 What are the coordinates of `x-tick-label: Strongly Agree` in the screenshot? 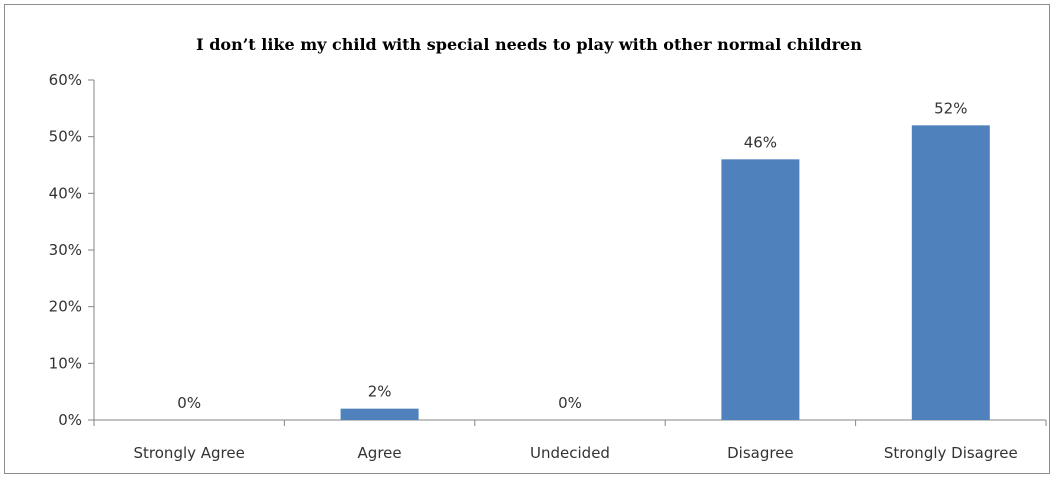 It's located at (189, 453).